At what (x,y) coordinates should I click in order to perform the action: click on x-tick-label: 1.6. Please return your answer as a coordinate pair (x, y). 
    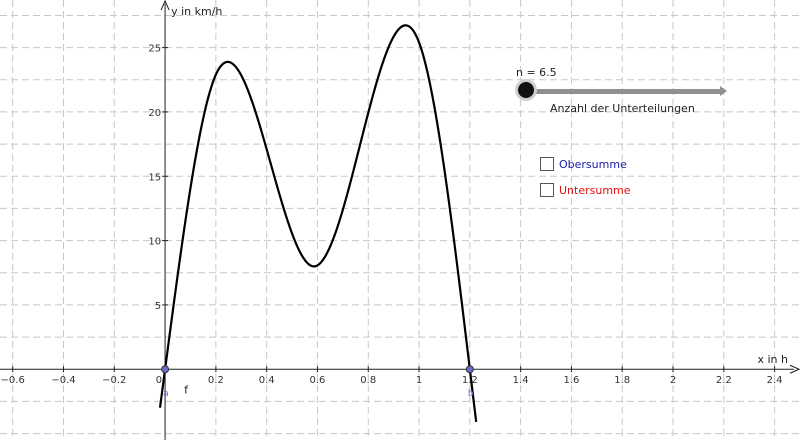
    Looking at the image, I should click on (571, 380).